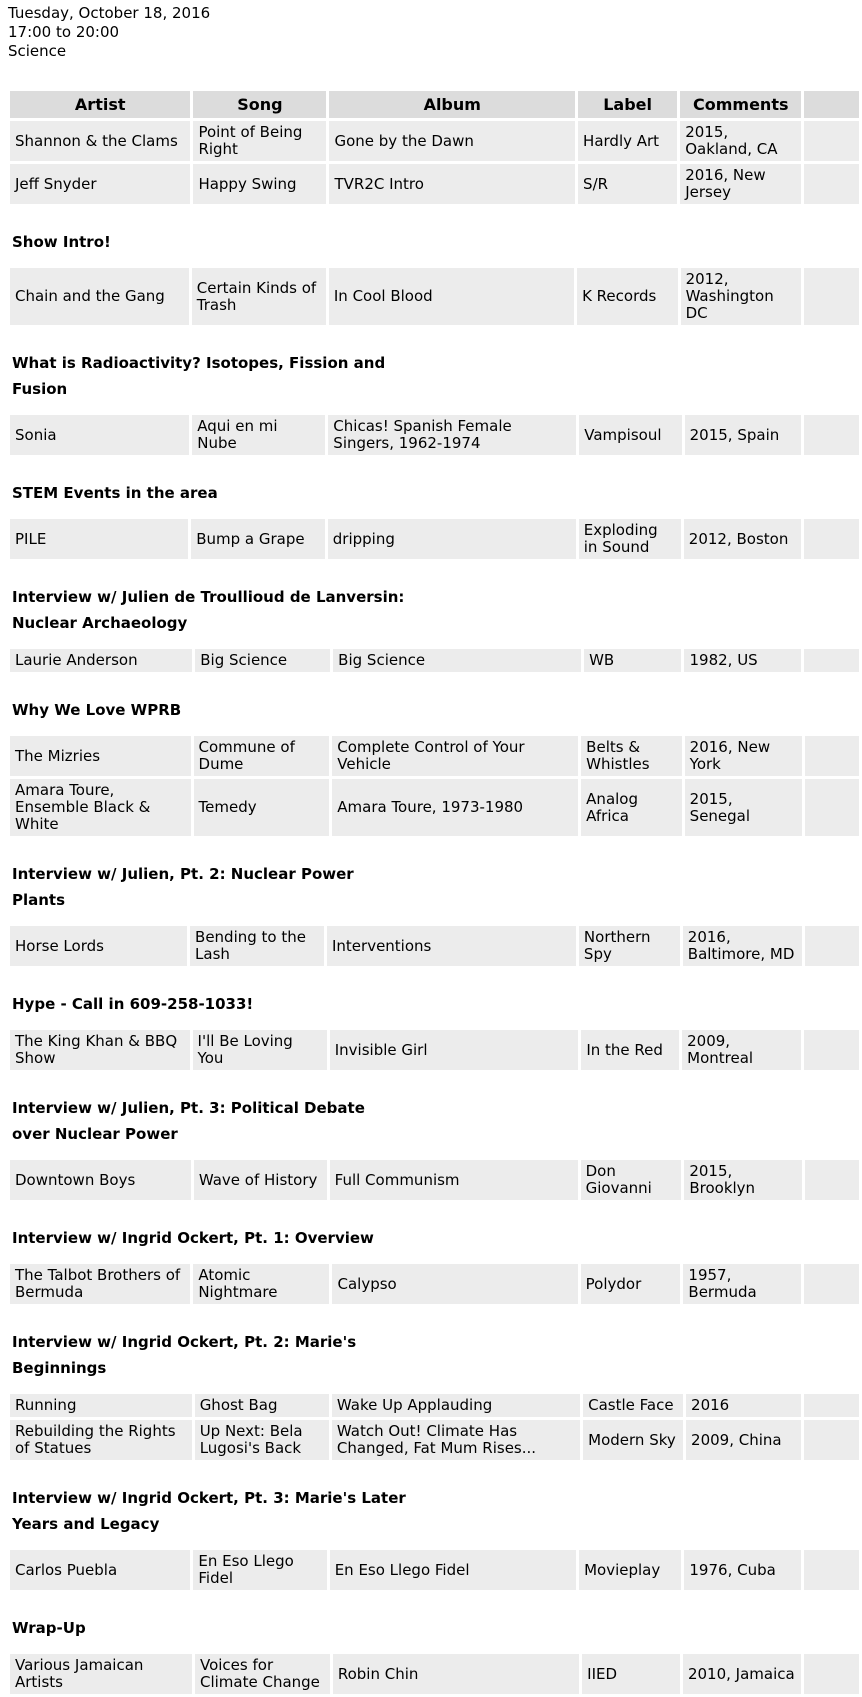  What do you see at coordinates (101, 660) in the screenshot?
I see `artist-cell: Laurie Anderson` at bounding box center [101, 660].